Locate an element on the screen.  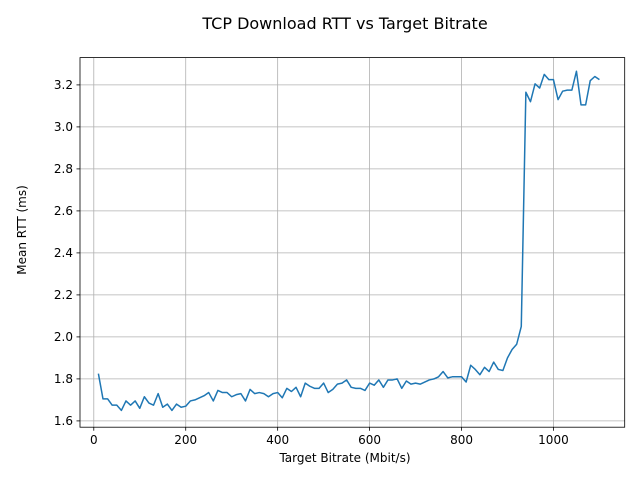
y-tick-label: 1.6 is located at coordinates (63, 421).